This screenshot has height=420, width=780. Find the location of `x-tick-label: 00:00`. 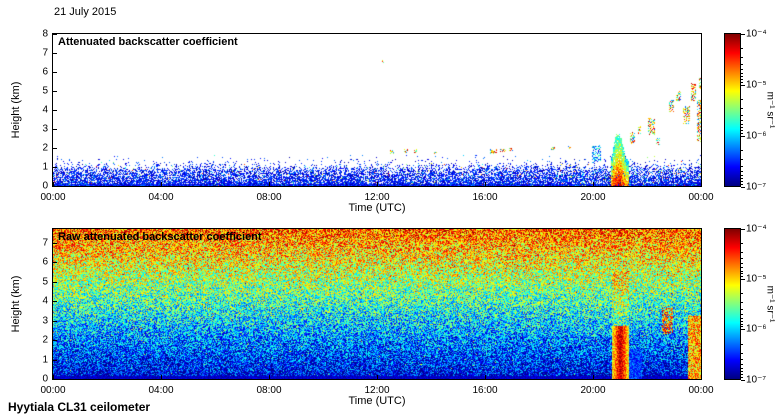

x-tick-label: 00:00 is located at coordinates (701, 390).